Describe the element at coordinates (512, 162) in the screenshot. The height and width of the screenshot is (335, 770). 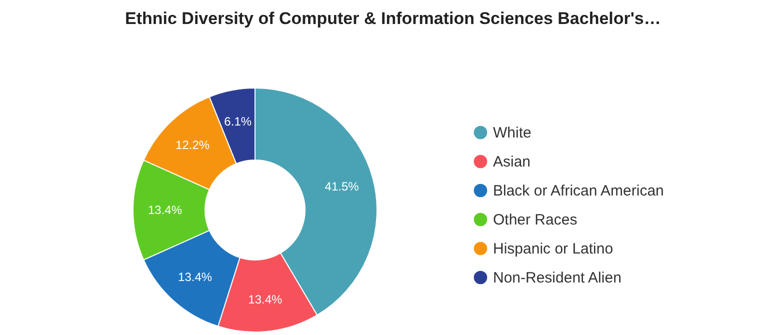
I see `legend-label: Asian` at that location.